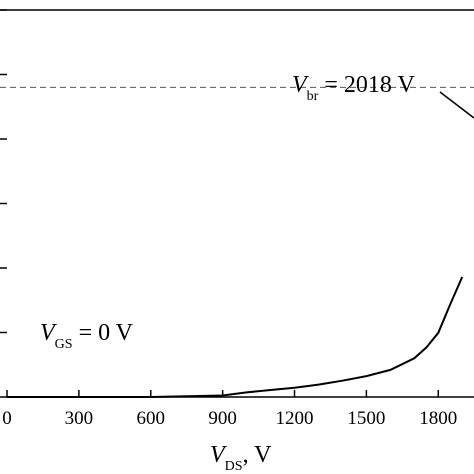  What do you see at coordinates (313, 96) in the screenshot?
I see `vbr-subscript: br` at bounding box center [313, 96].